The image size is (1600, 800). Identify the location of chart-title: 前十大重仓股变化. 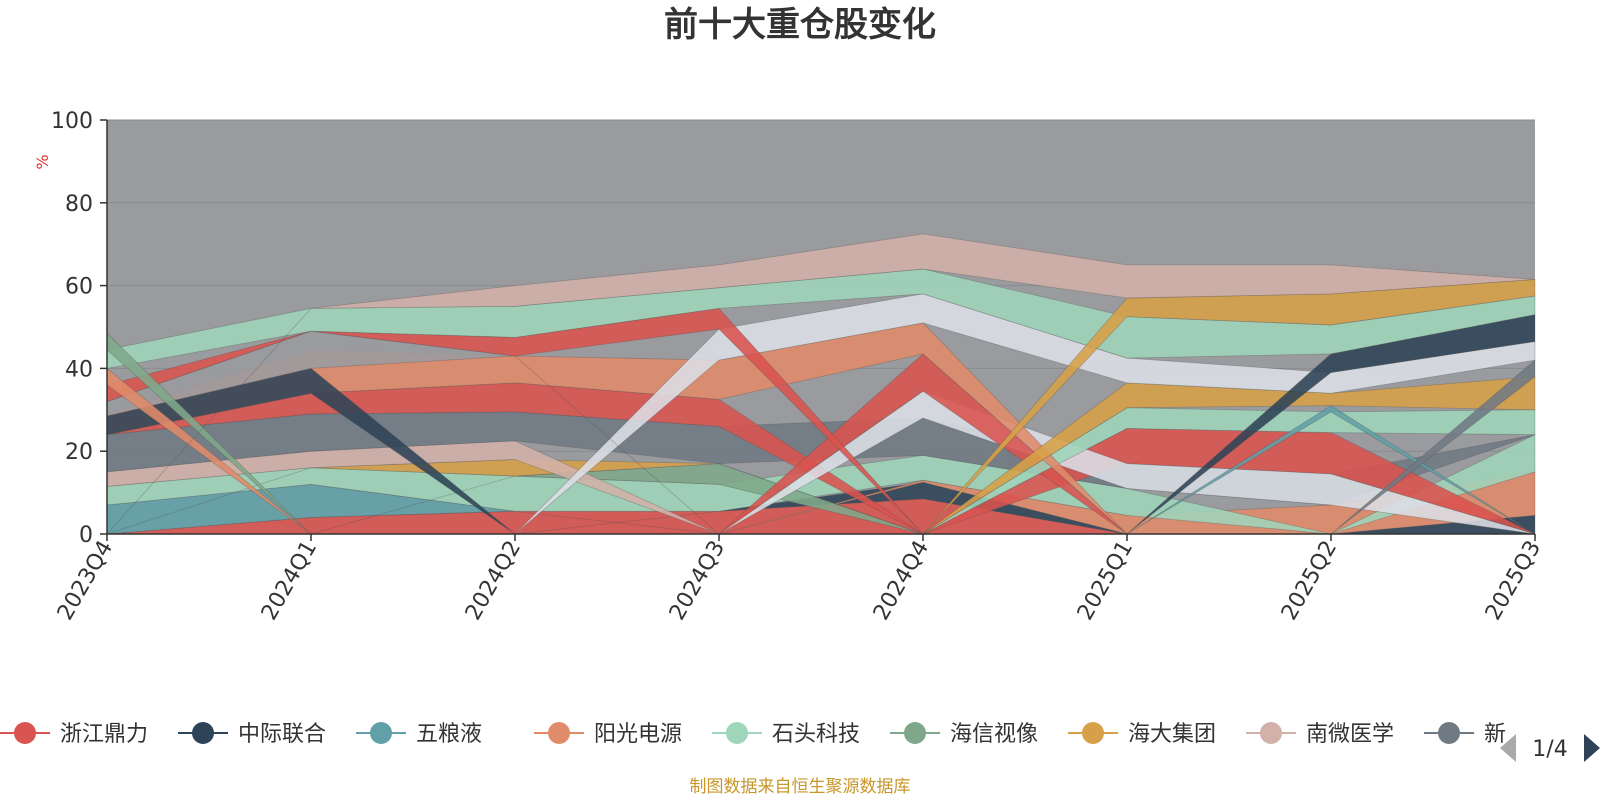
(800, 25).